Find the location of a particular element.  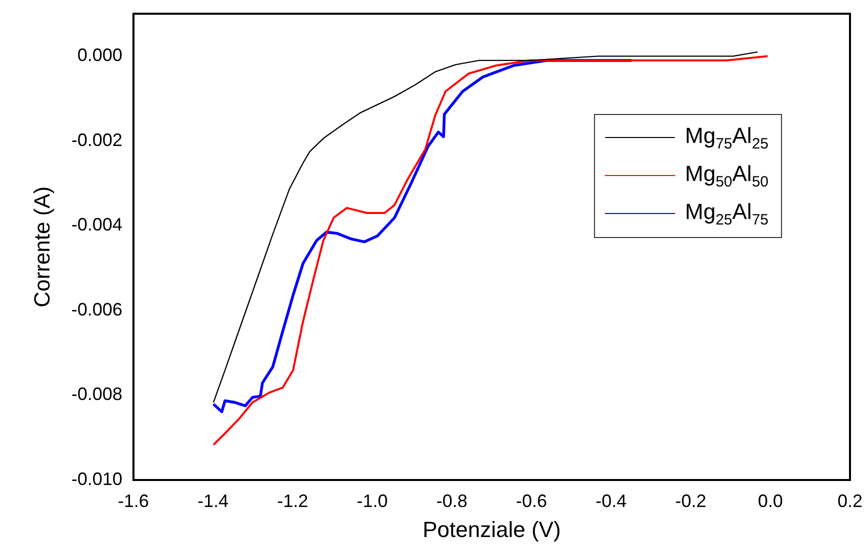

legend-label: Mg$_{75}$Al$_{25}$ is located at coordinates (726, 137).